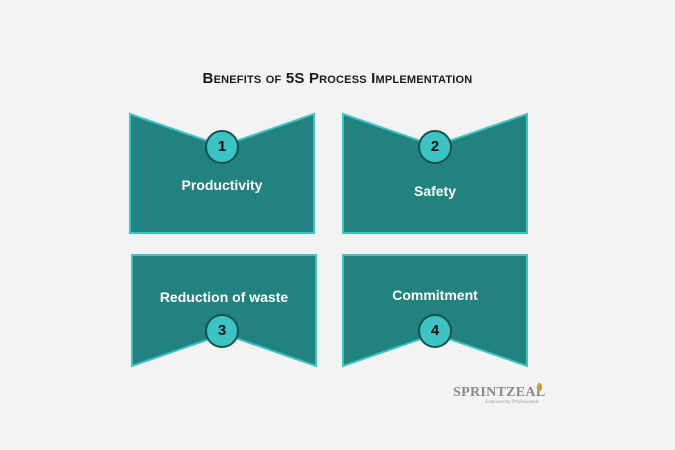 The image size is (675, 450). I want to click on benefit-card-4: Commitment 4, so click(435, 311).